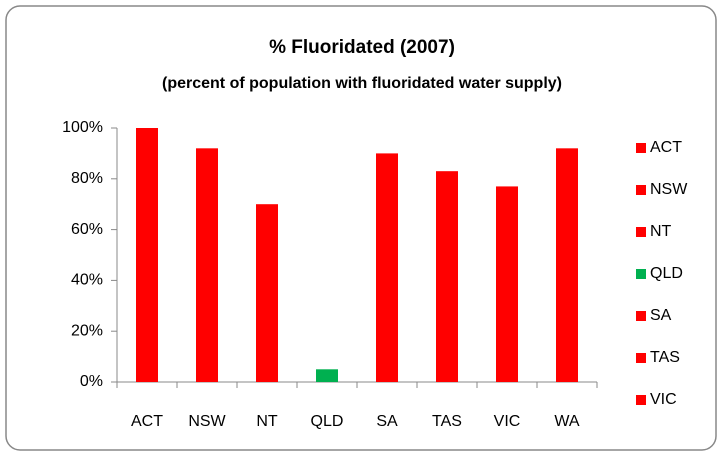 The image size is (724, 456). I want to click on y-tick-label: 0%, so click(91, 381).